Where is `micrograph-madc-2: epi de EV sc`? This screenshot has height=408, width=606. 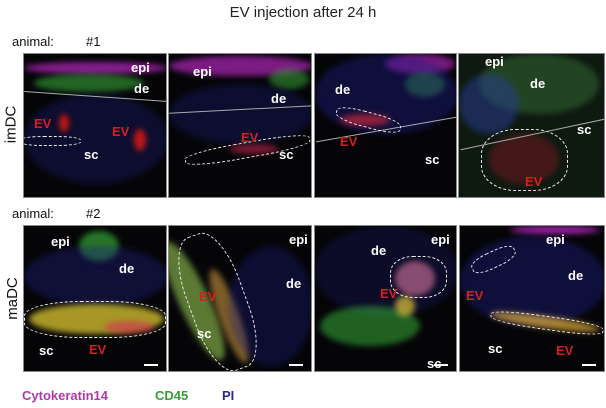 micrograph-madc-2: epi de EV sc is located at coordinates (240, 298).